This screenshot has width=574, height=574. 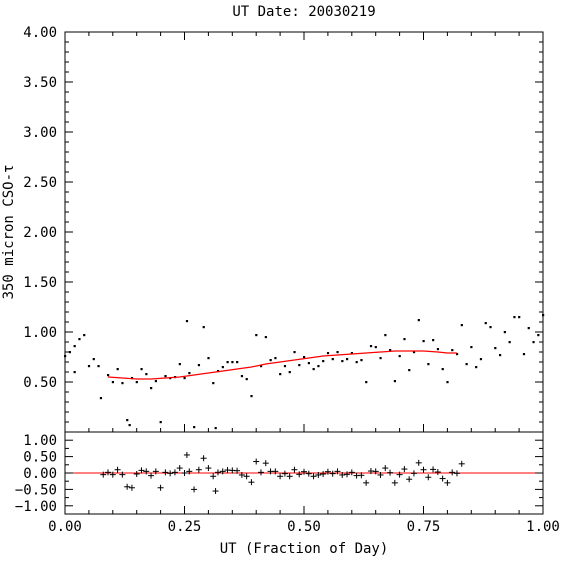 What do you see at coordinates (40, 383) in the screenshot?
I see `y-tick-label: 0.50` at bounding box center [40, 383].